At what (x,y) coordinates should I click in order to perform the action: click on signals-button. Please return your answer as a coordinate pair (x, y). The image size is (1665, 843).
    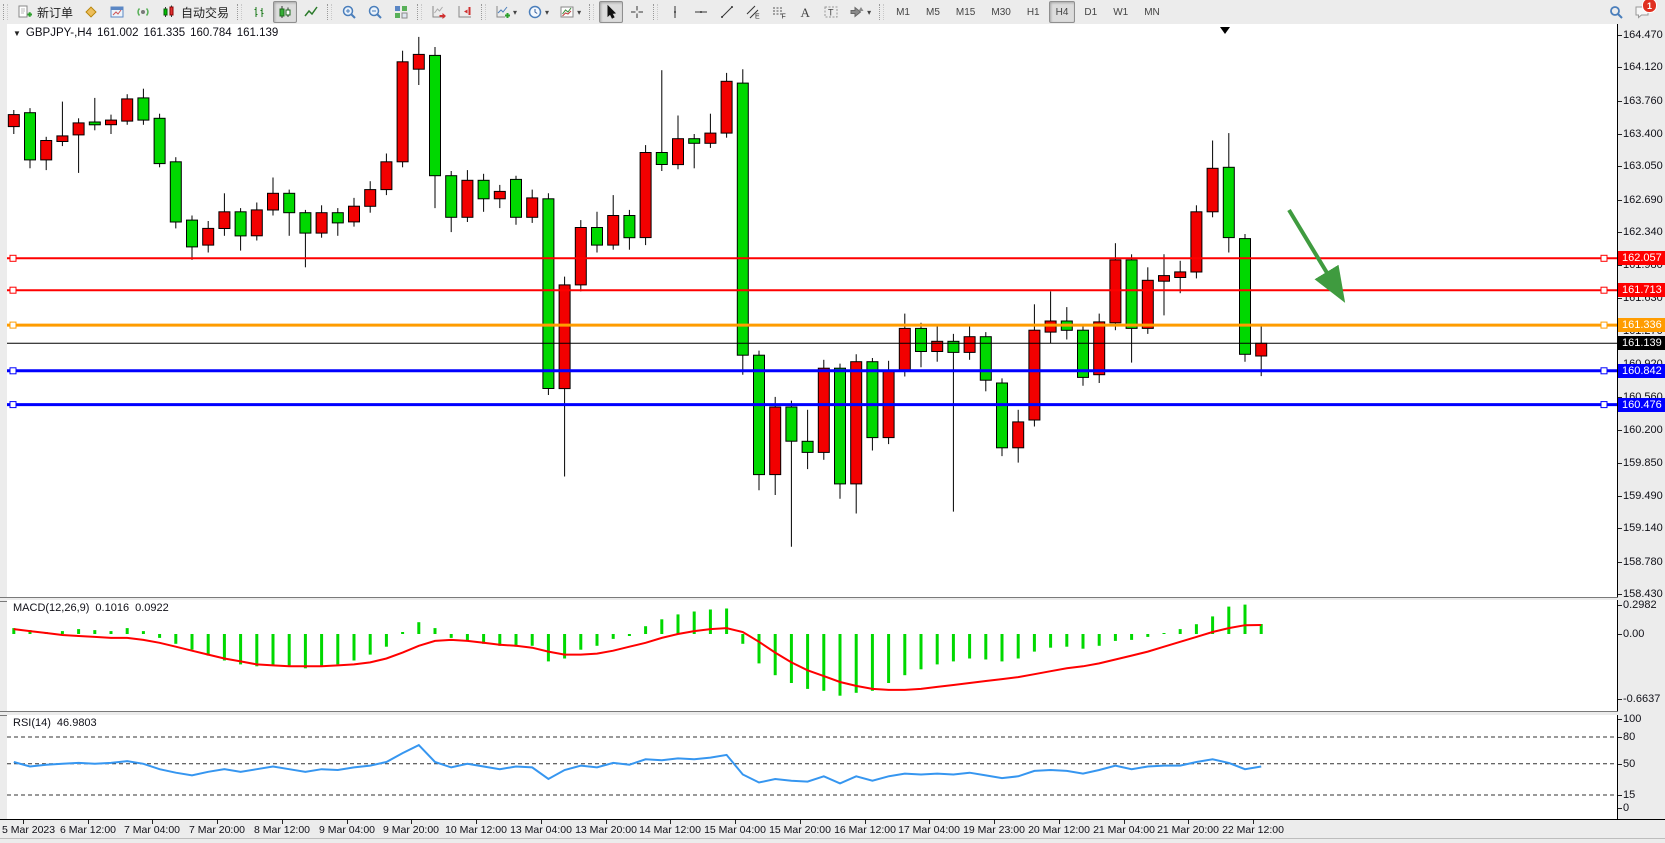
    Looking at the image, I should click on (143, 12).